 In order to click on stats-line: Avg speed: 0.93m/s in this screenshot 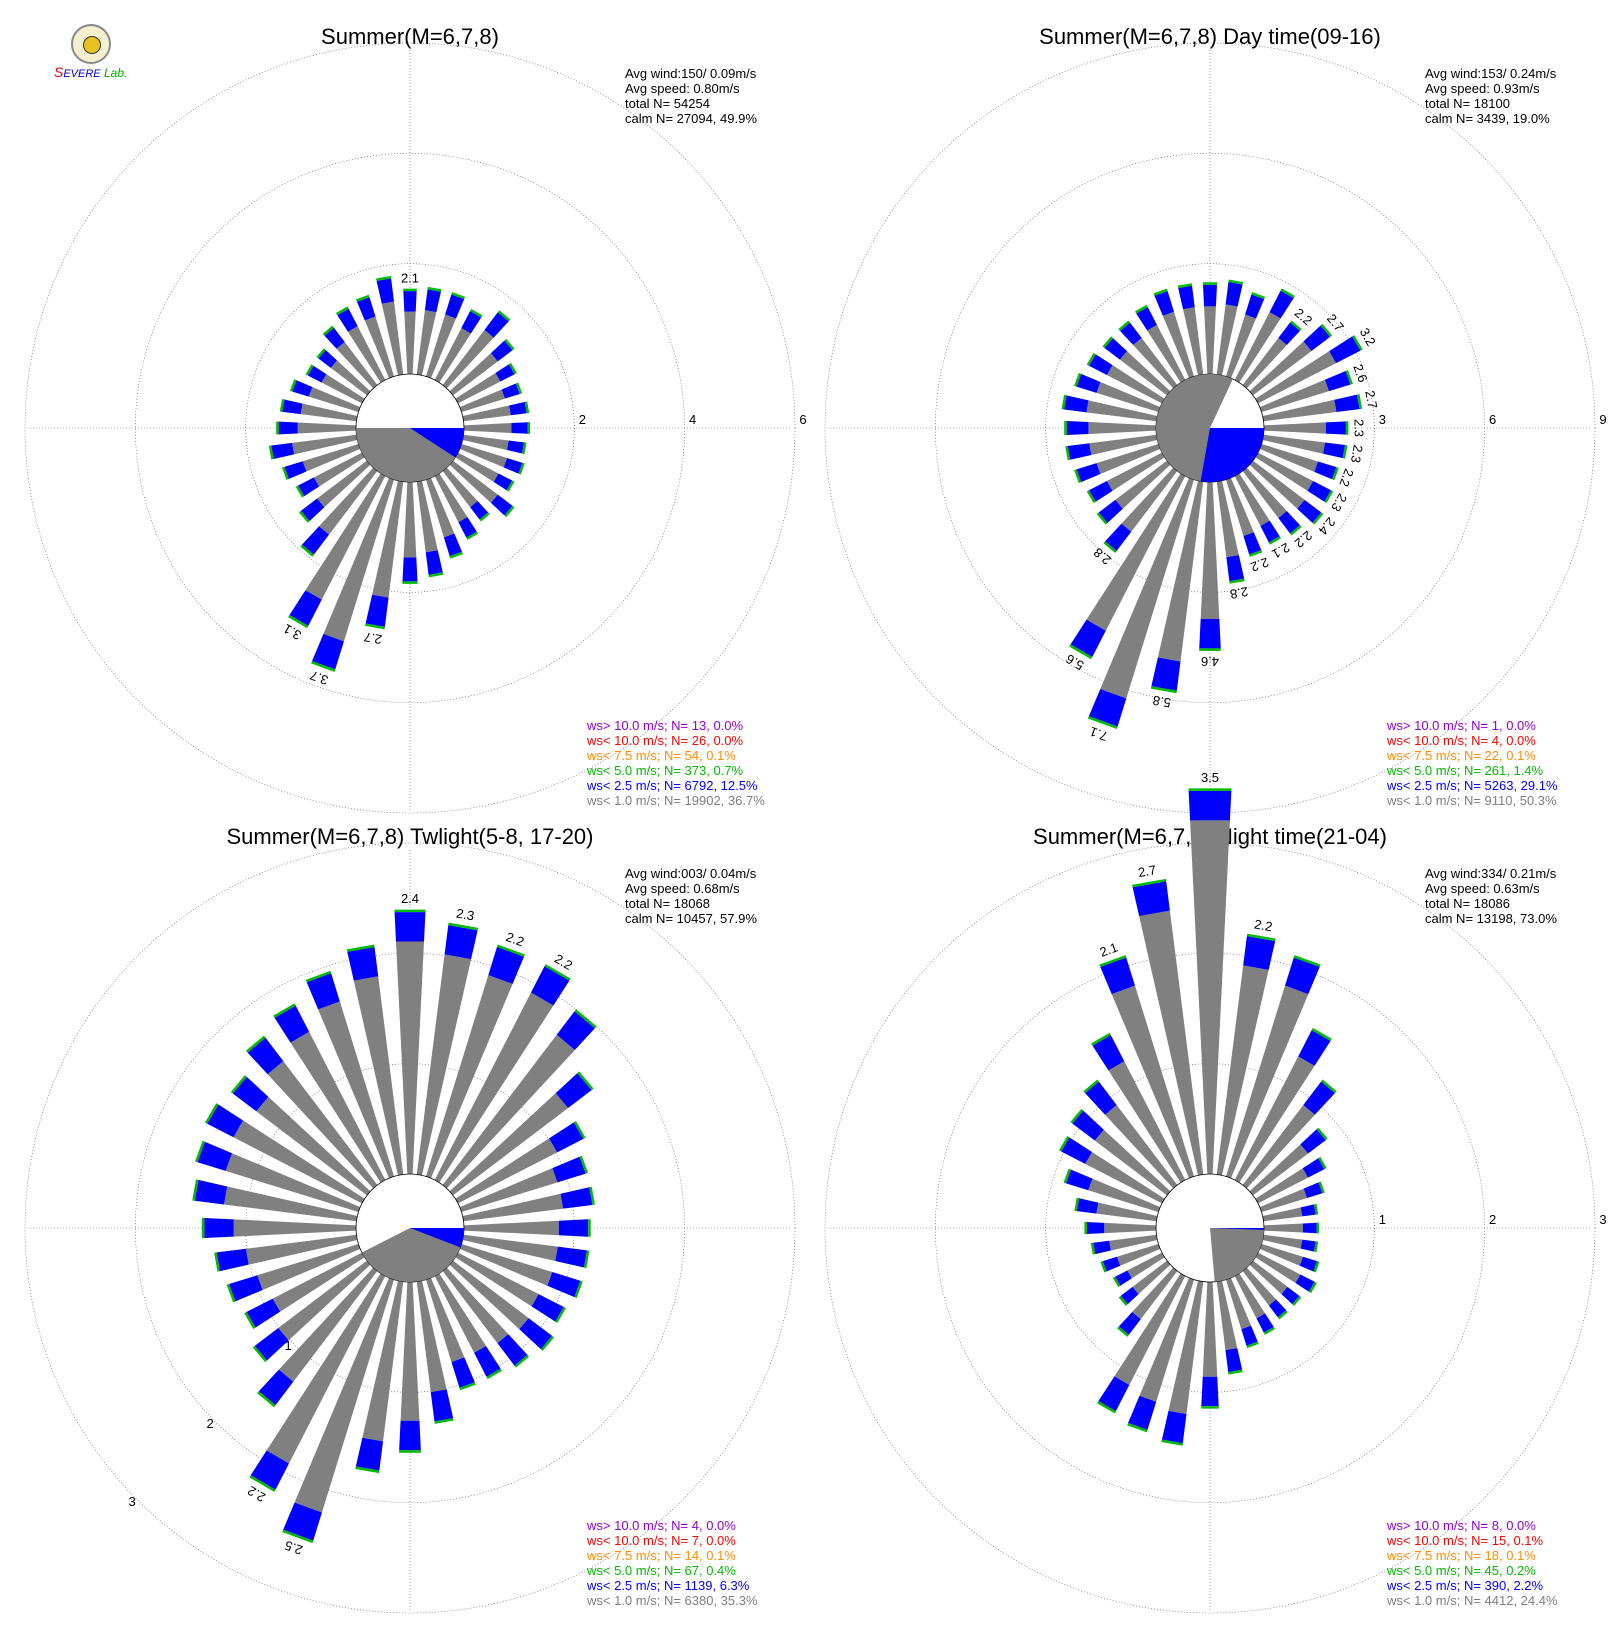, I will do `click(1482, 88)`.